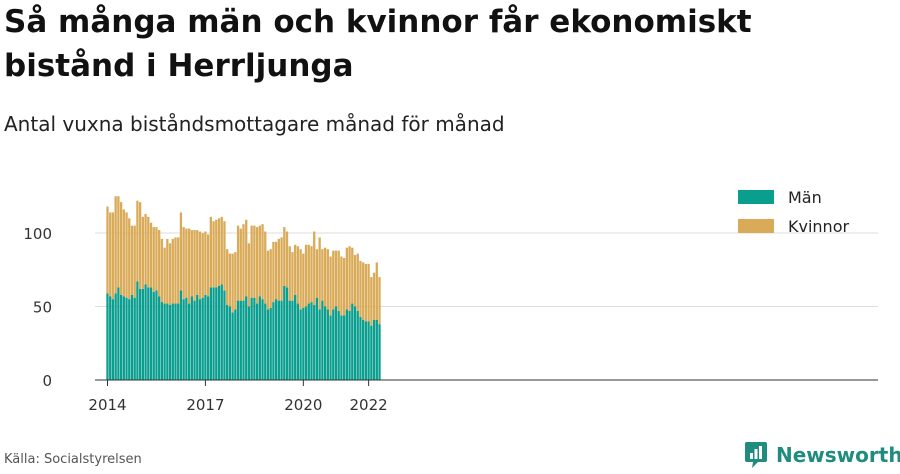 This screenshot has height=474, width=900. I want to click on source-note: Källa: Socialstyrelsen, so click(73, 459).